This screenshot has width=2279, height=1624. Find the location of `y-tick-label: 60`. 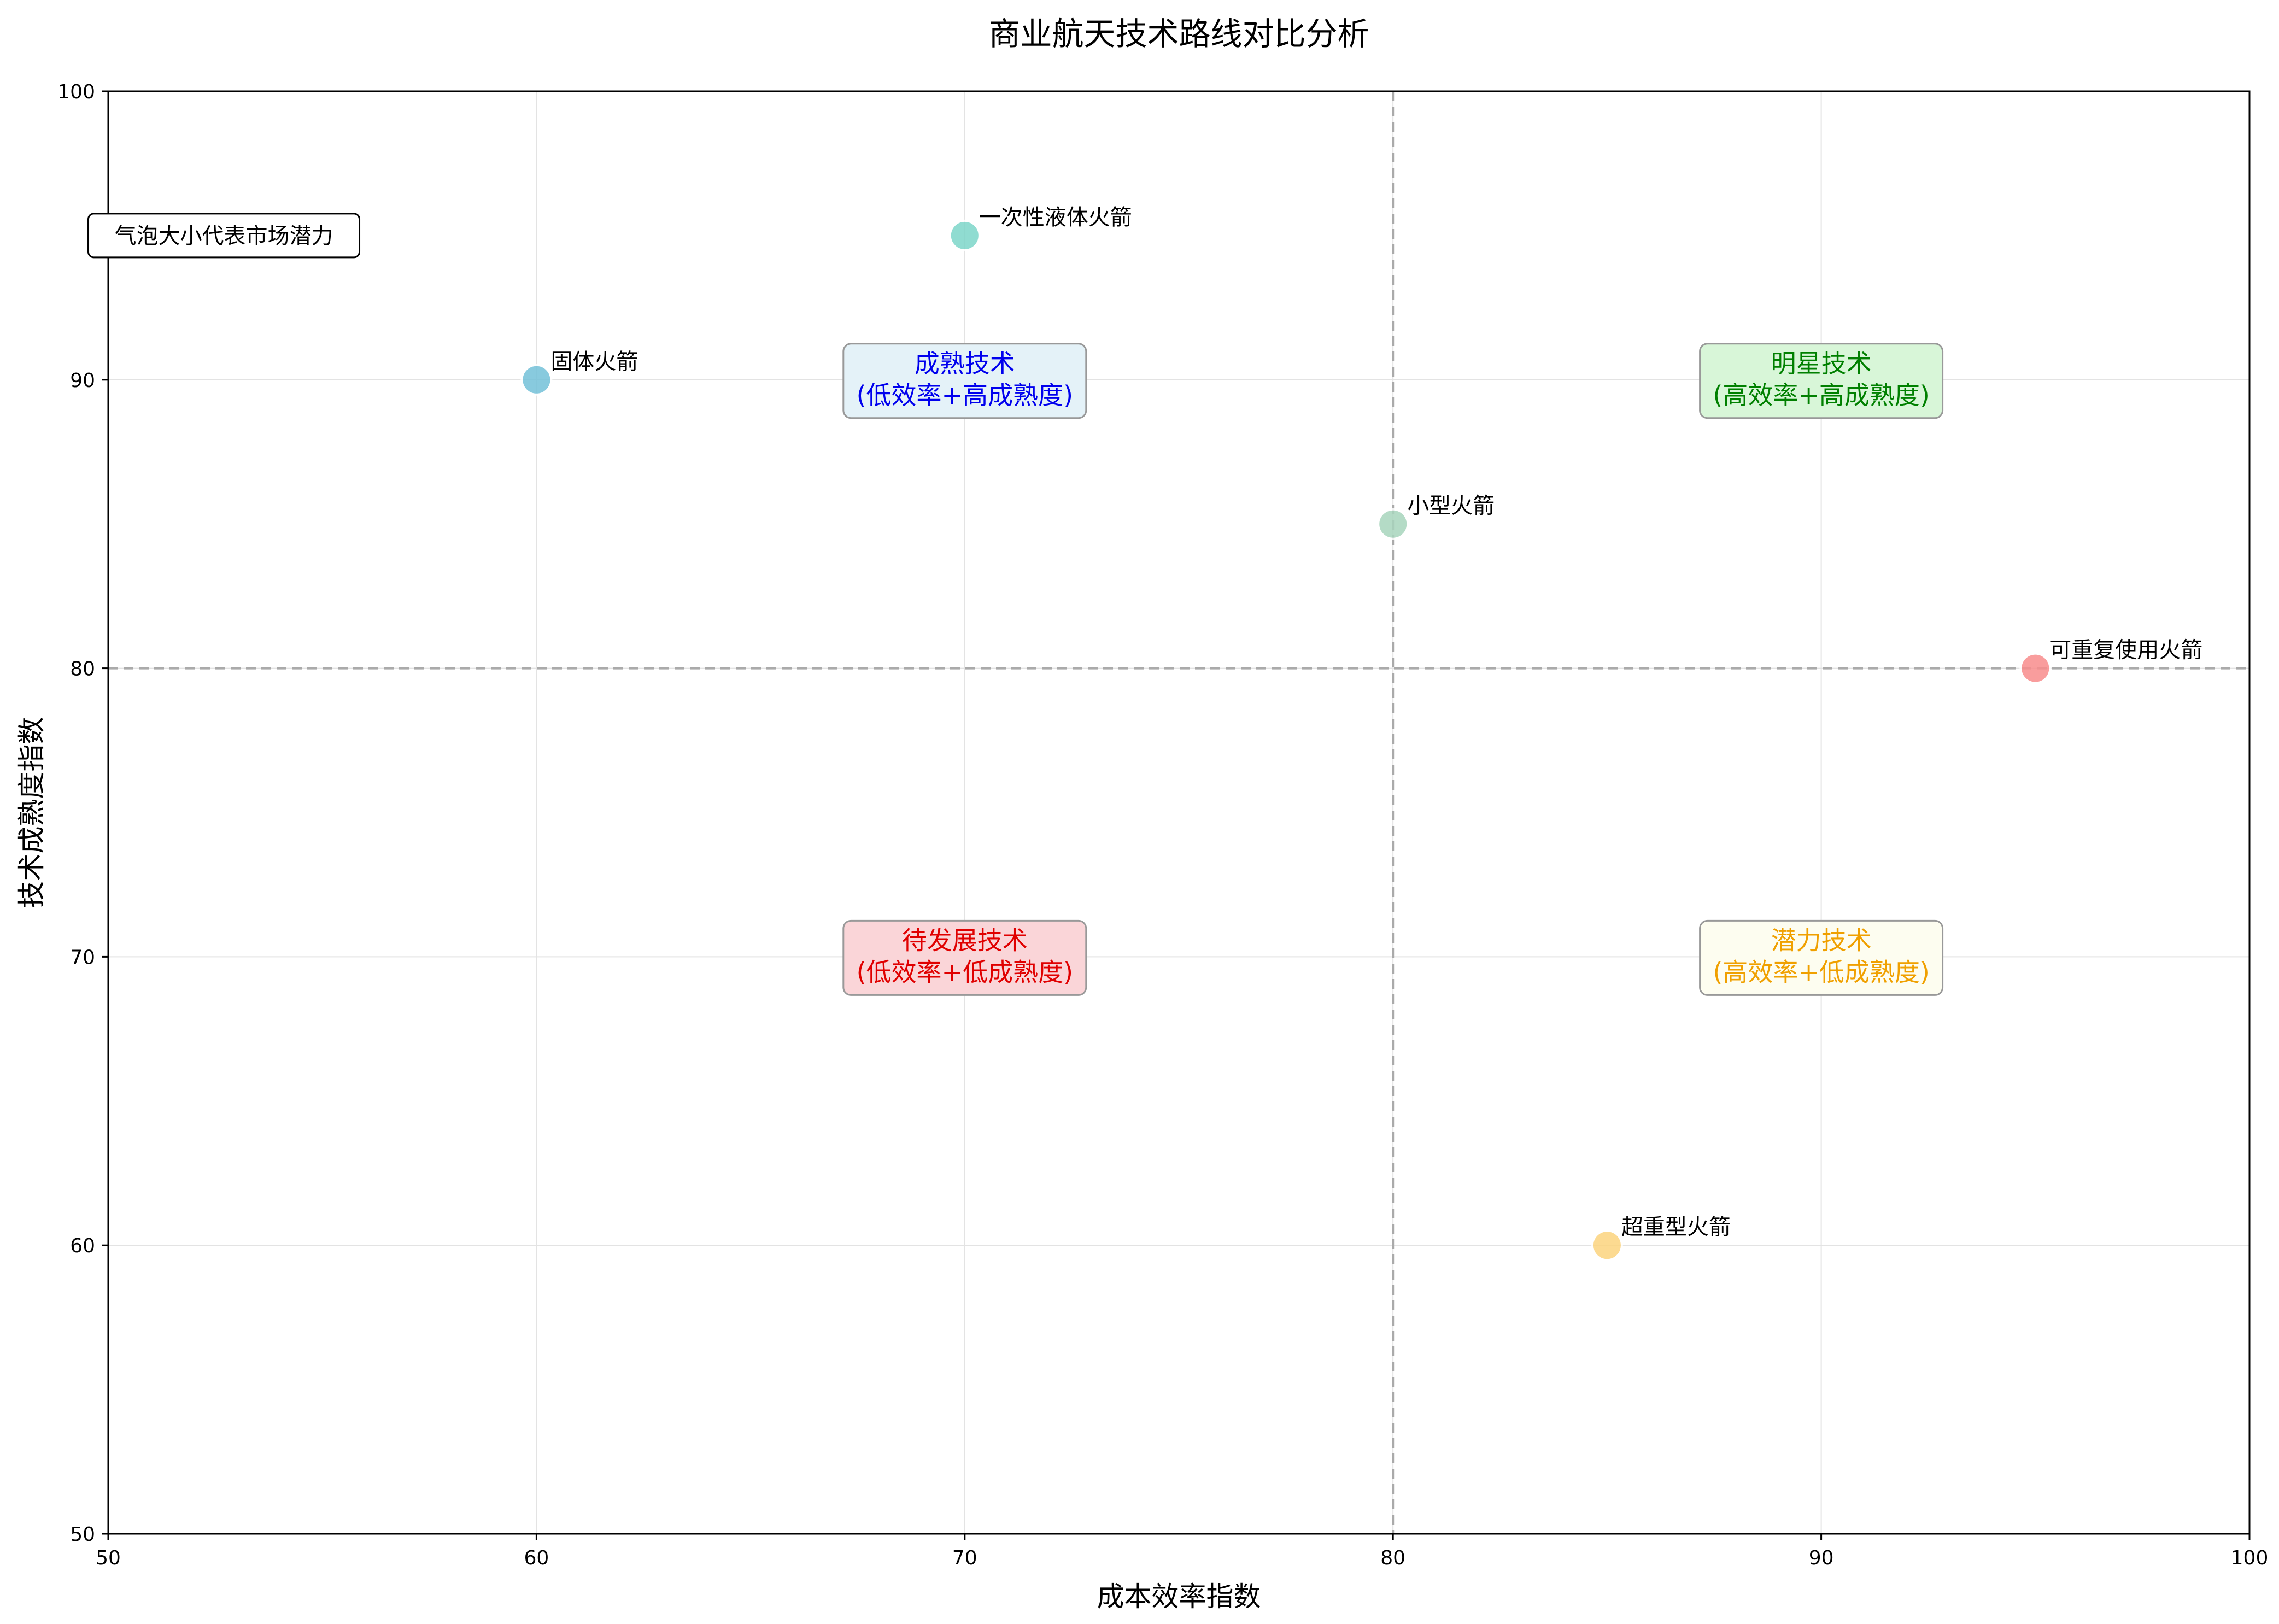

y-tick-label: 60 is located at coordinates (82, 1246).